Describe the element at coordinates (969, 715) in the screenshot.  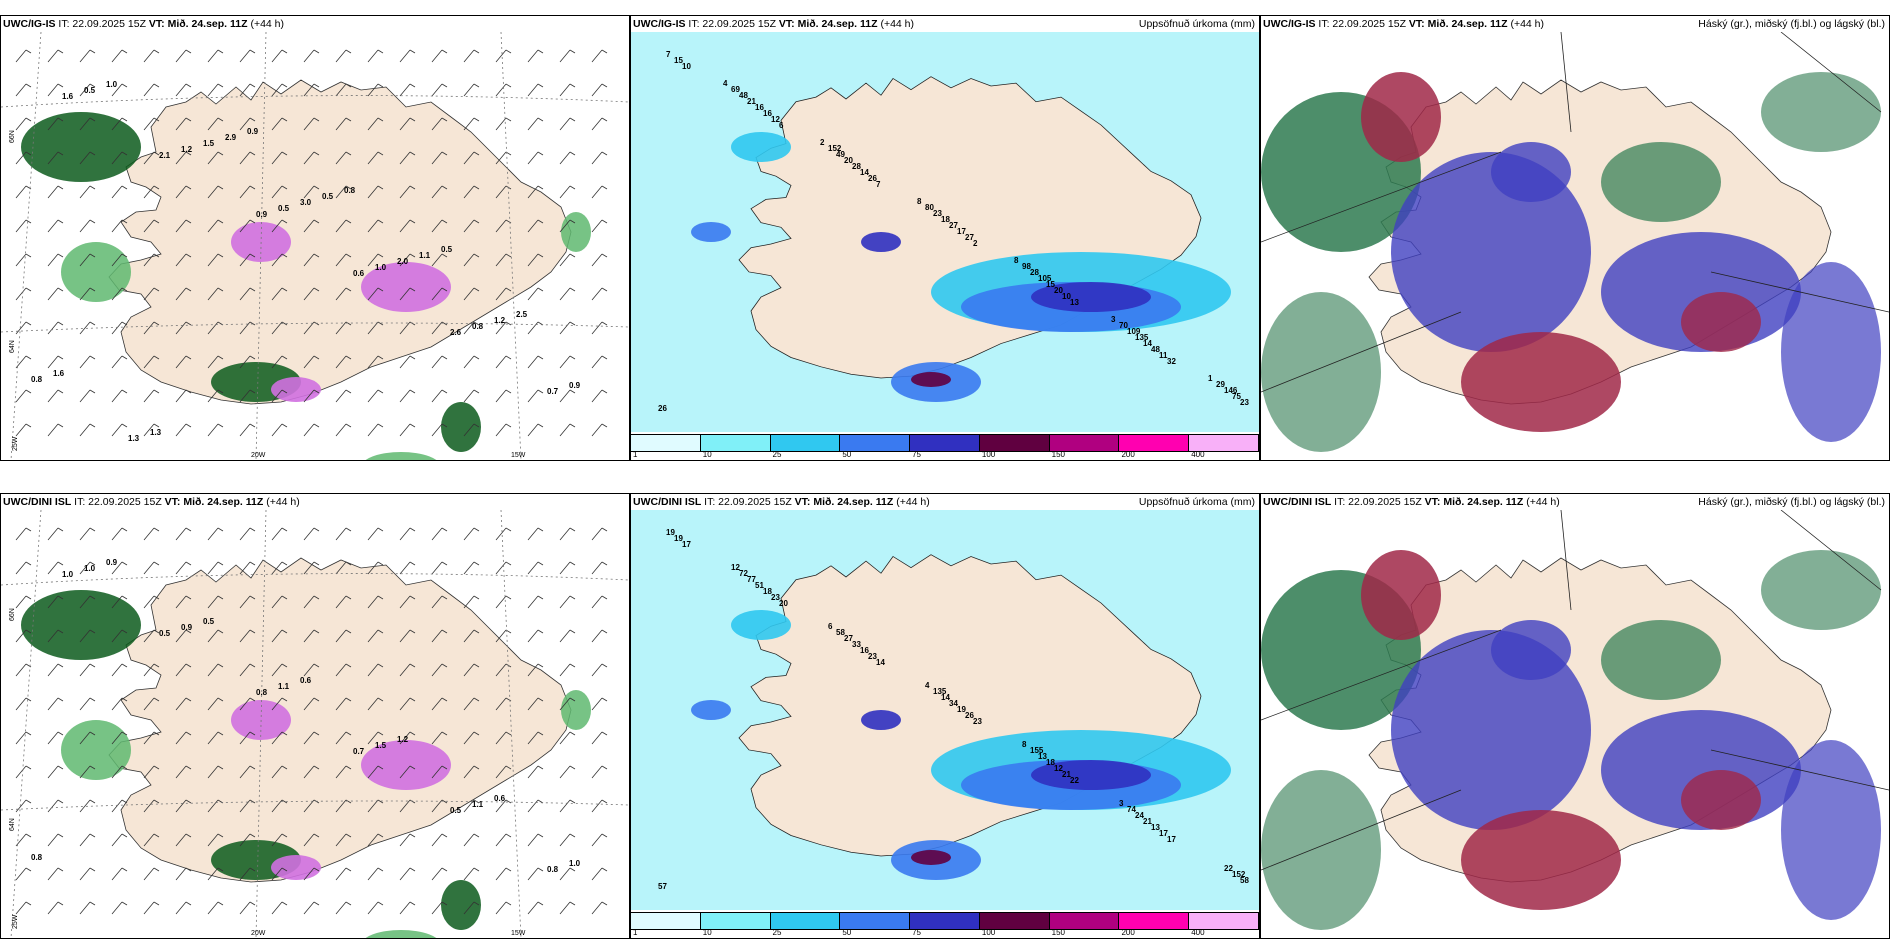
I see `value-label: 26` at that location.